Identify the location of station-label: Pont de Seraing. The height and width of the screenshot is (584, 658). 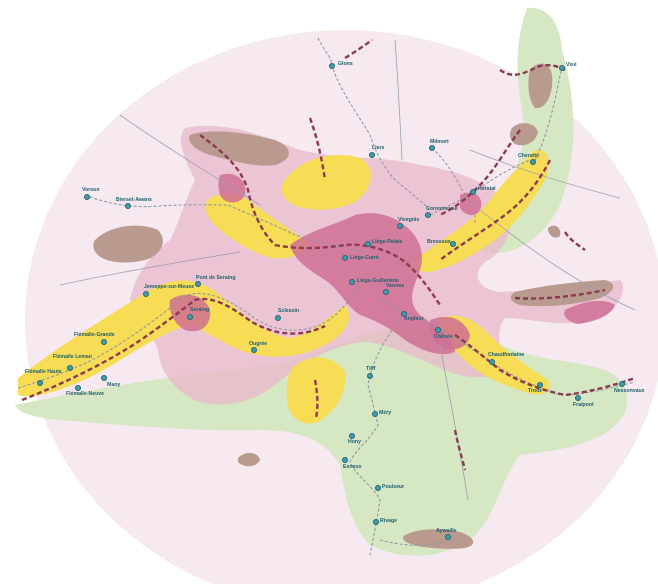
(216, 278).